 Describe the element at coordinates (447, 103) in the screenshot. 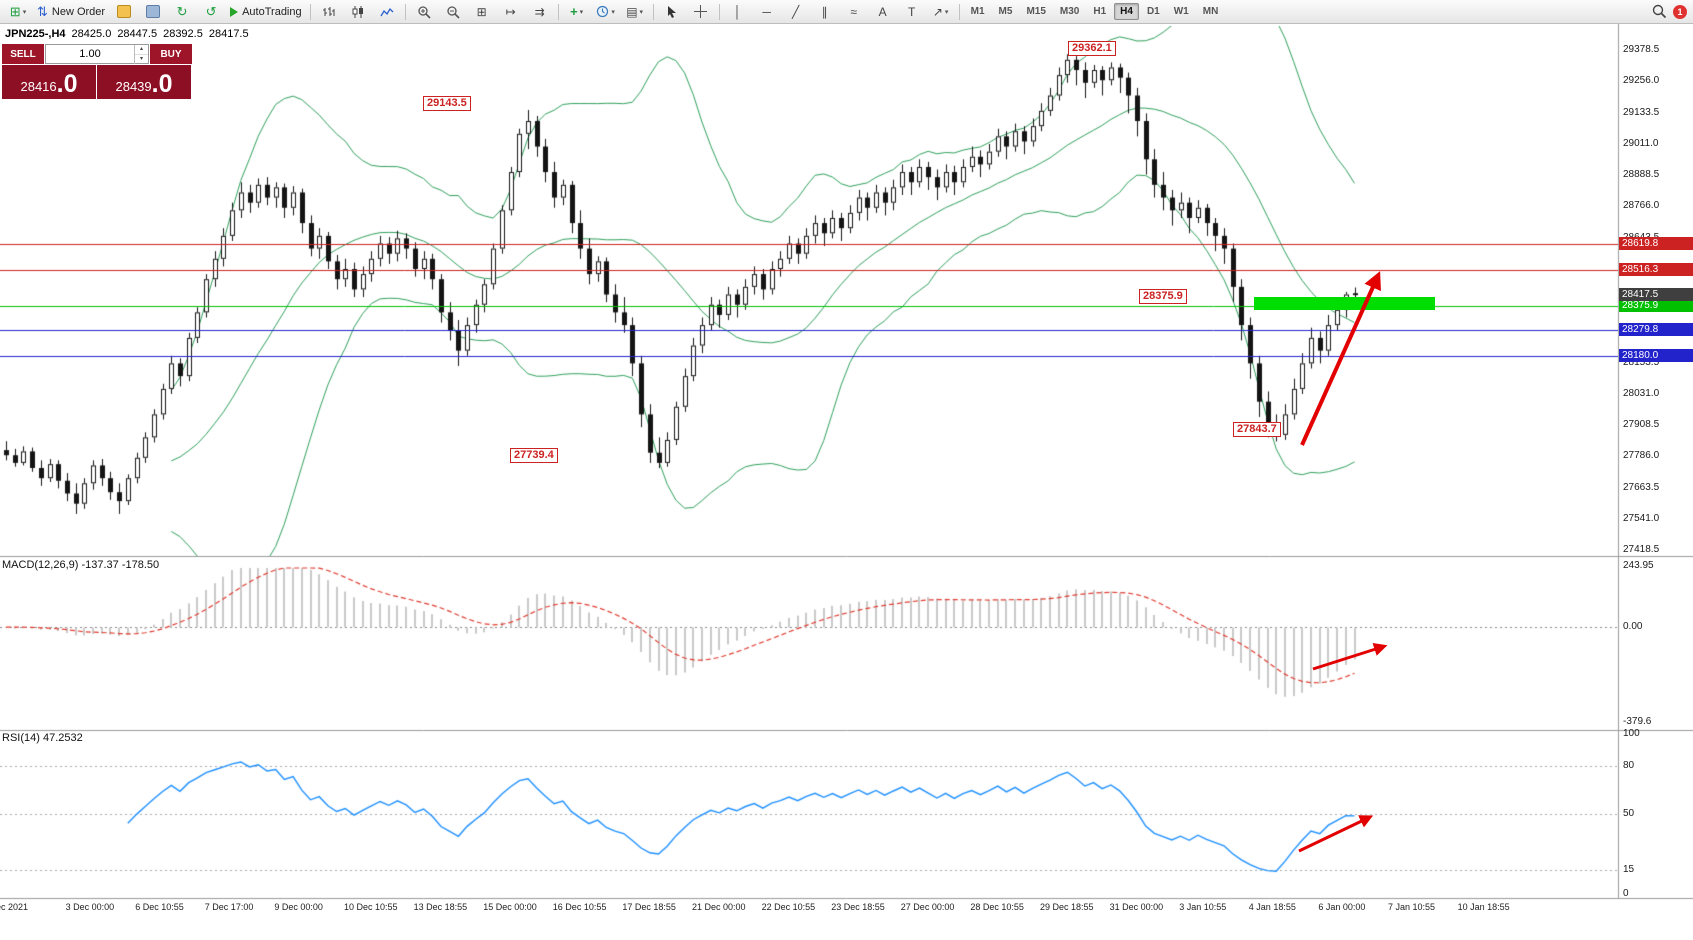

I see `price-callout-label: 29143.5` at that location.